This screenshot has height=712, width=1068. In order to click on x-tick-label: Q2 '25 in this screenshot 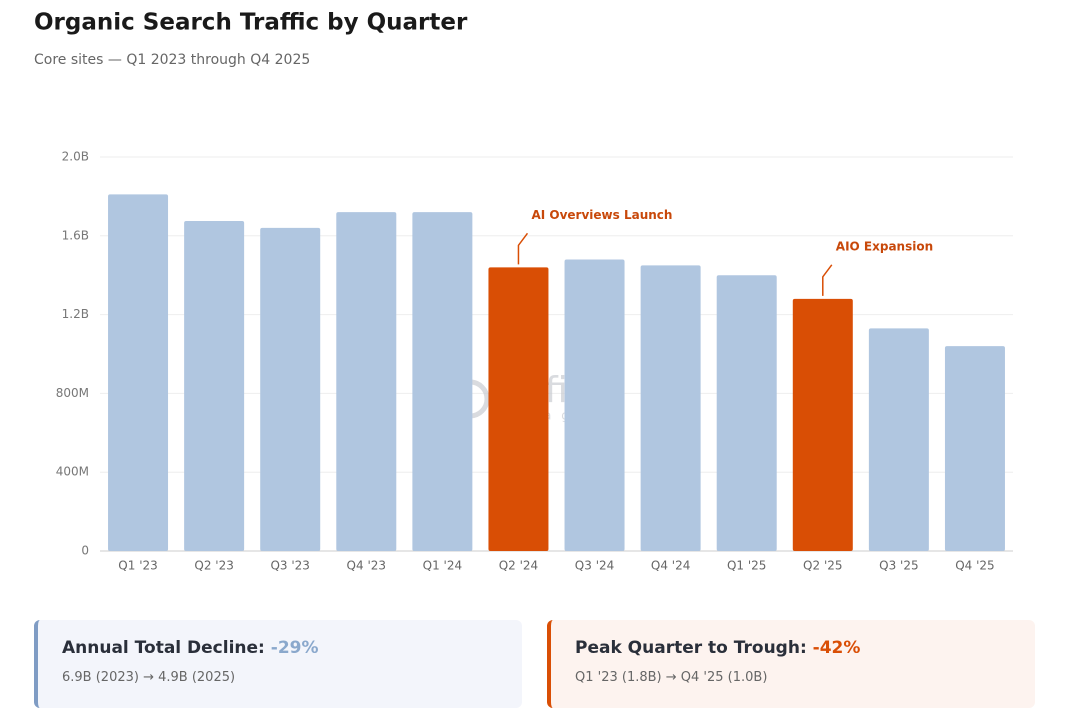, I will do `click(822, 566)`.